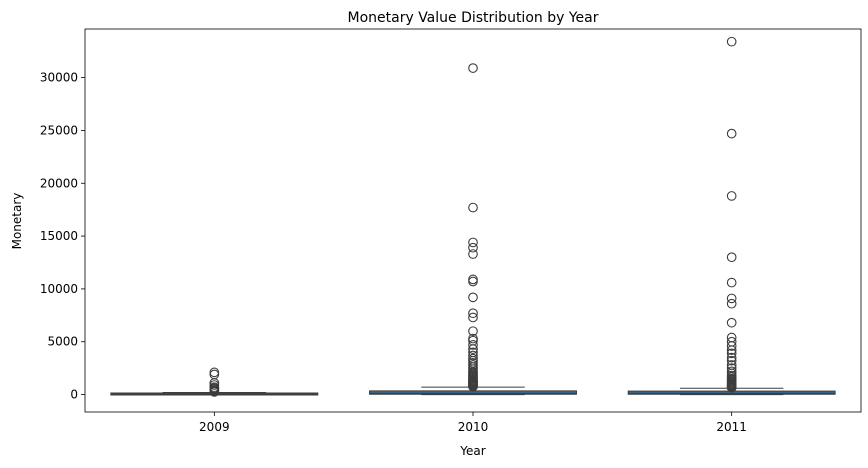 The width and height of the screenshot is (868, 468). I want to click on x-axis-label: Year, so click(472, 451).